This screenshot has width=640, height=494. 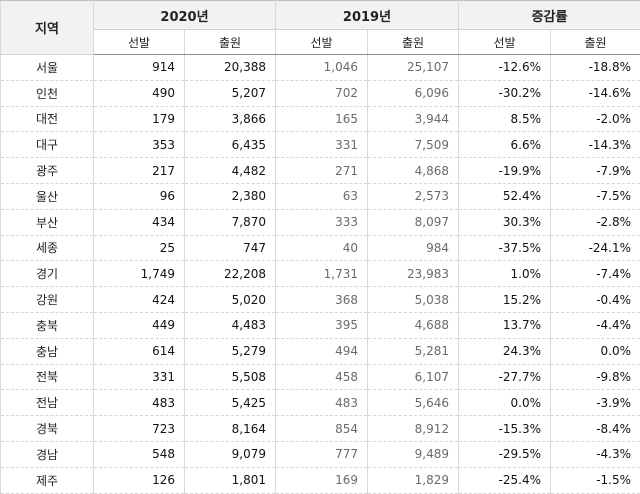 What do you see at coordinates (322, 68) in the screenshot?
I see `cell-2019-selected: 1,046` at bounding box center [322, 68].